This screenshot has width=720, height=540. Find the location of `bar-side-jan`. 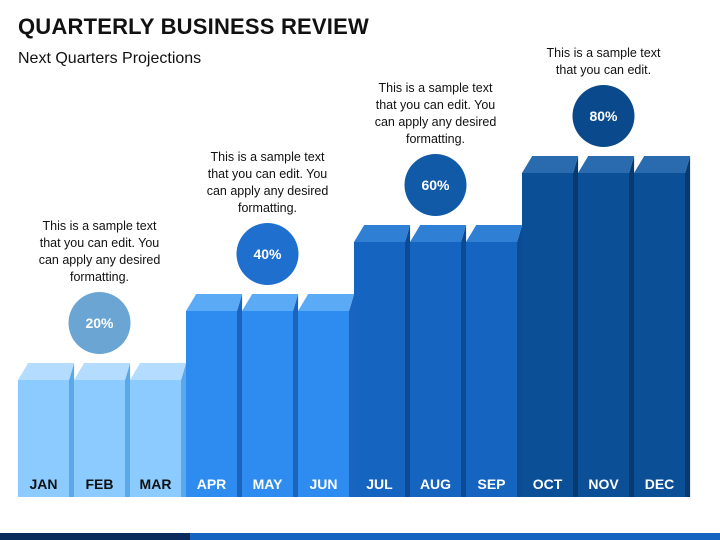

bar-side-jan is located at coordinates (72, 430).